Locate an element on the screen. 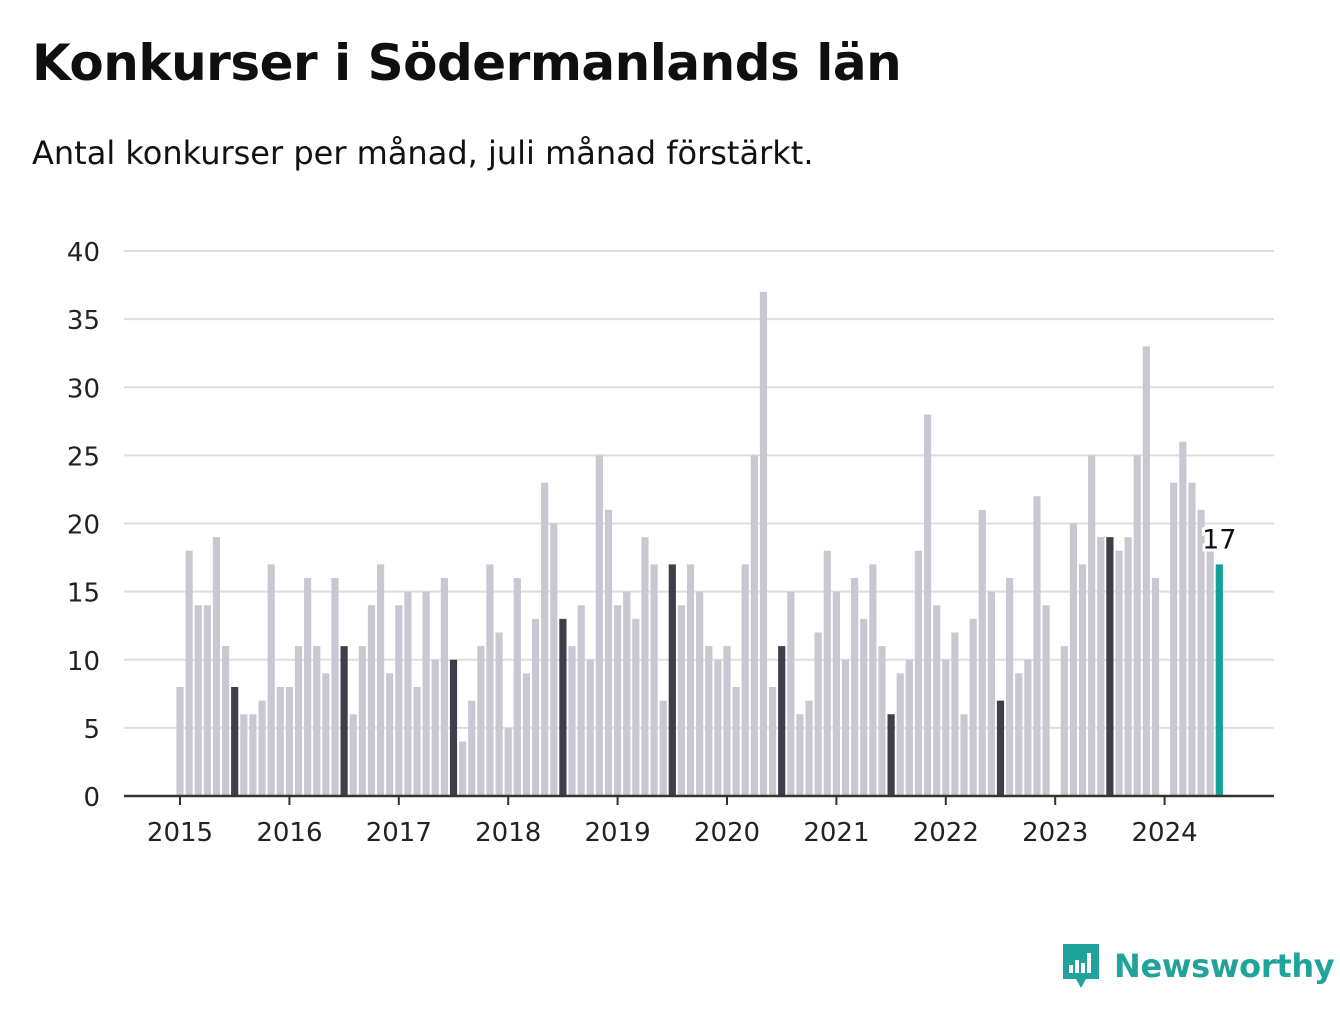  bar-latest is located at coordinates (1219, 680).